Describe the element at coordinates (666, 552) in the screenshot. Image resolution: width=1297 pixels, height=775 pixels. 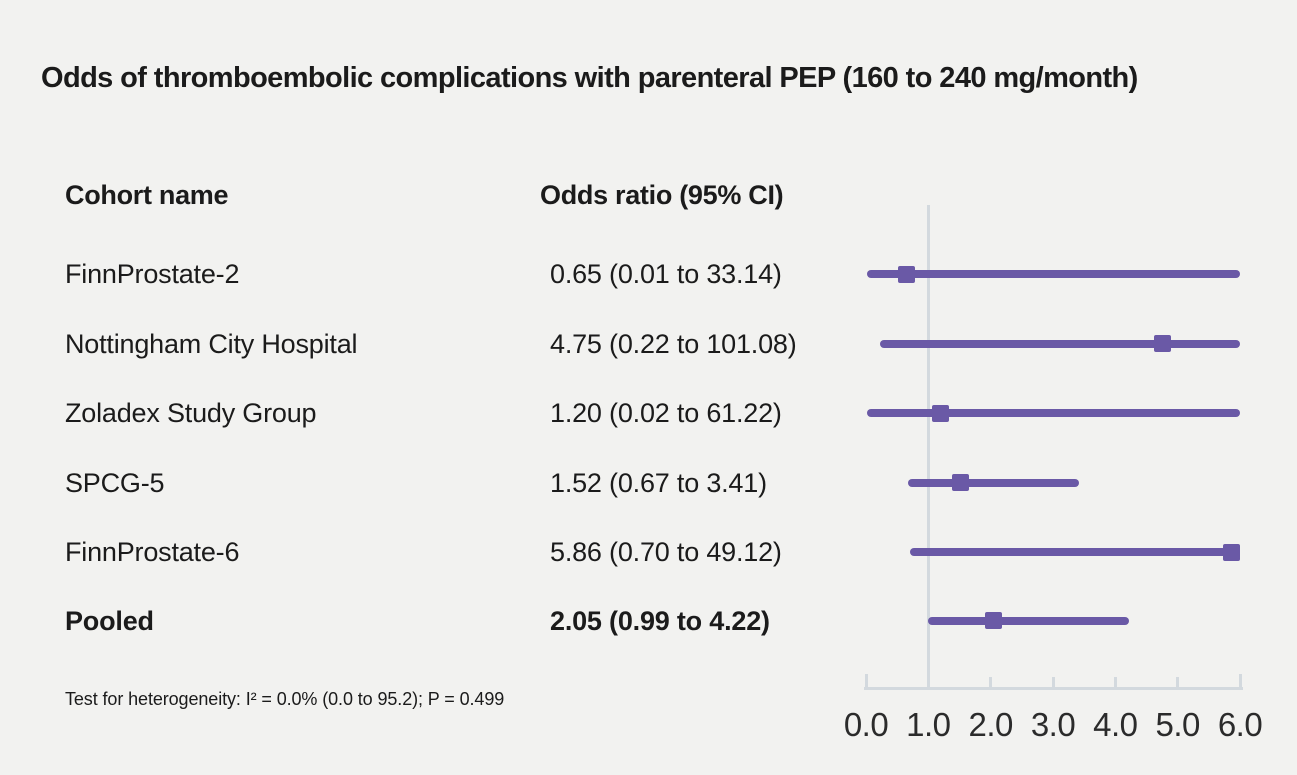
I see `odds-ratio-value: 5.86 (0.70 to 49.12)` at that location.